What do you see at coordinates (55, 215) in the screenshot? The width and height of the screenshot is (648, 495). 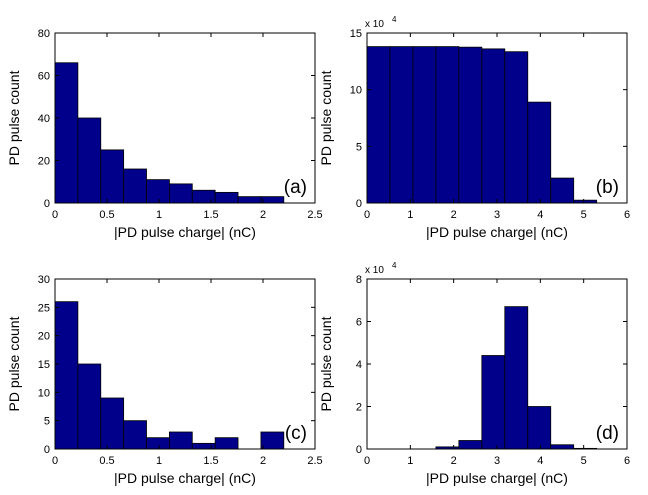 I see `panel-a-xtick-label: 0` at bounding box center [55, 215].